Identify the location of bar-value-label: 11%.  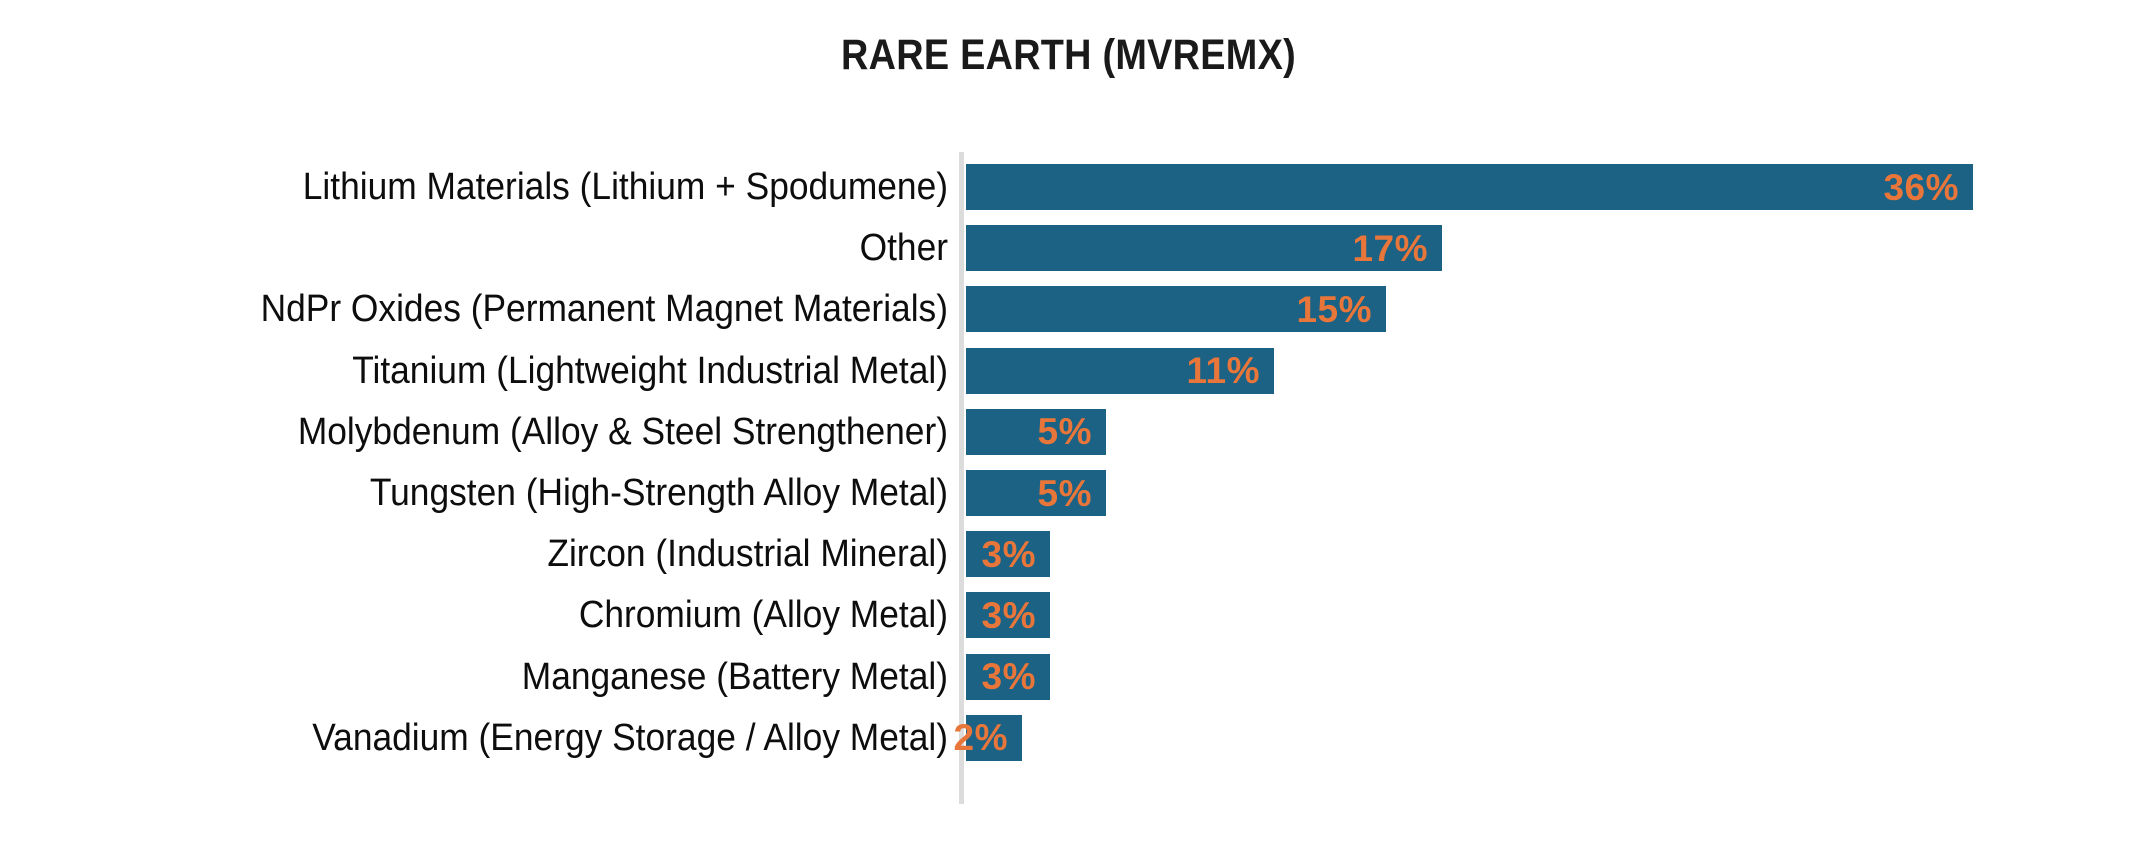
(1223, 371).